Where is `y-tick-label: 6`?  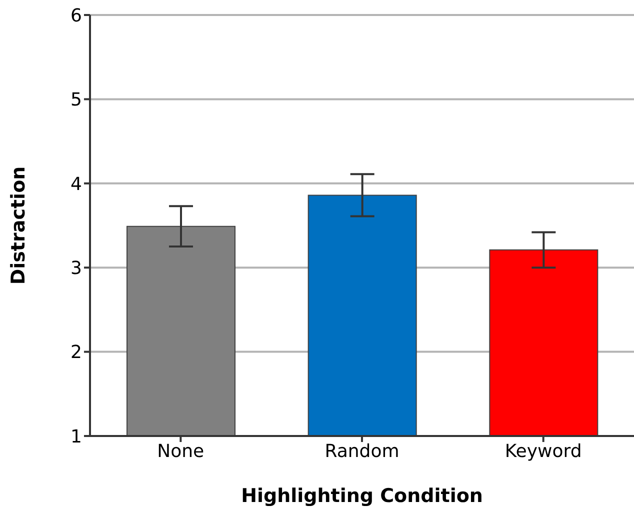
y-tick-label: 6 is located at coordinates (76, 15).